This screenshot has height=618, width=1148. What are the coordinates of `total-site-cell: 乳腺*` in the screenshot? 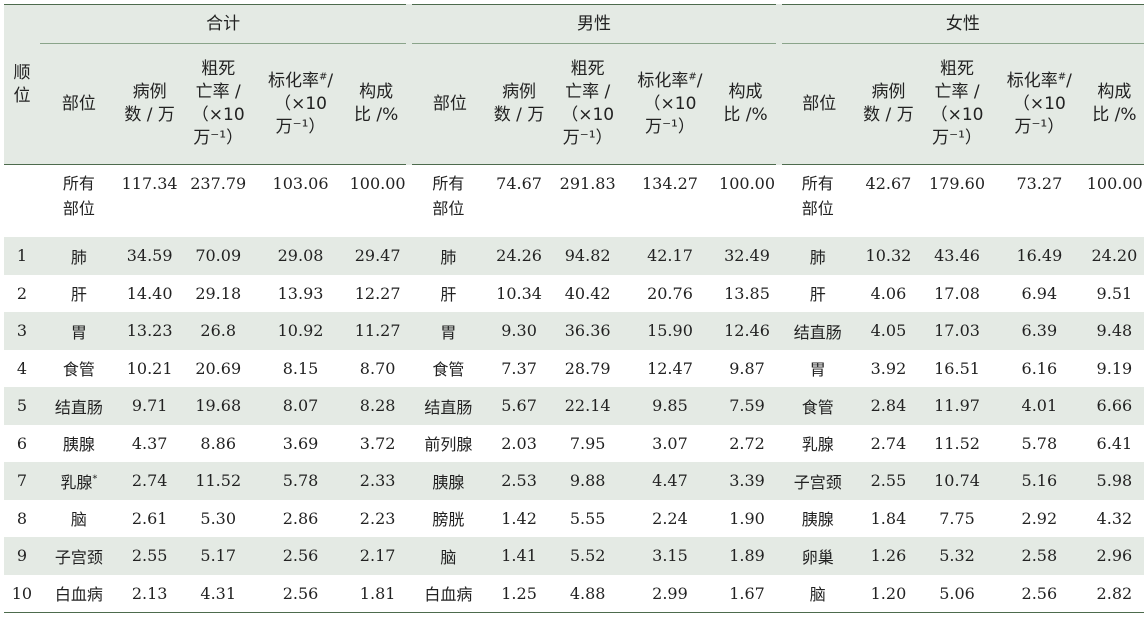 It's located at (78, 481).